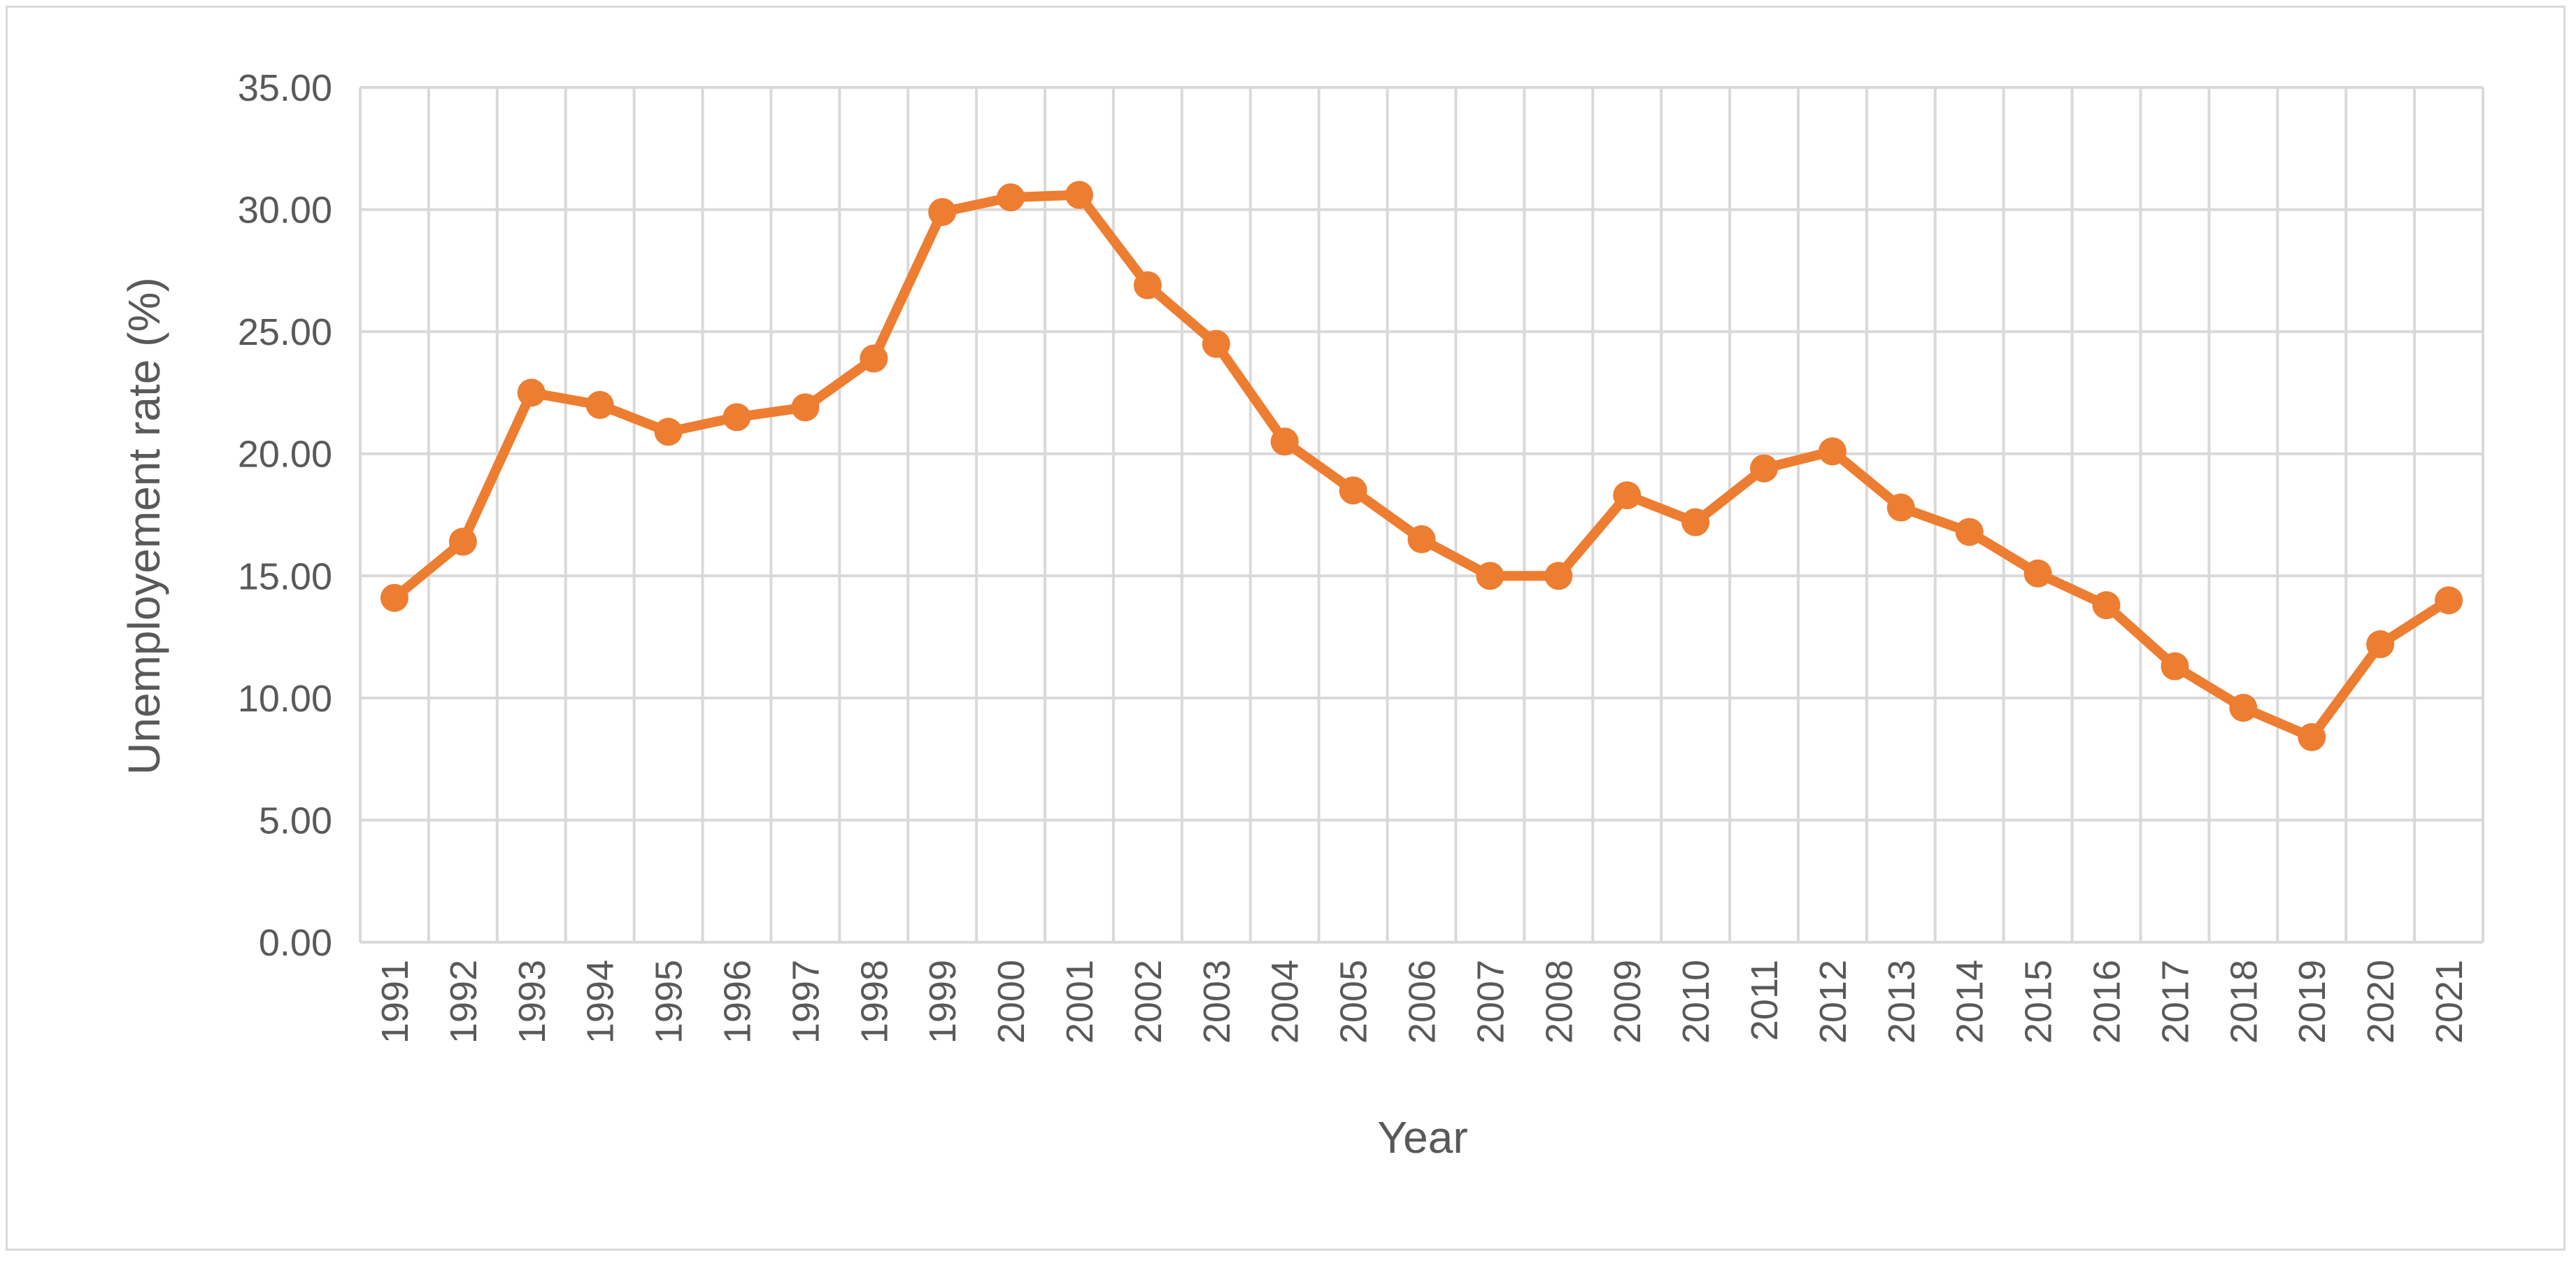  What do you see at coordinates (2244, 1002) in the screenshot?
I see `x-tick-label: 2018` at bounding box center [2244, 1002].